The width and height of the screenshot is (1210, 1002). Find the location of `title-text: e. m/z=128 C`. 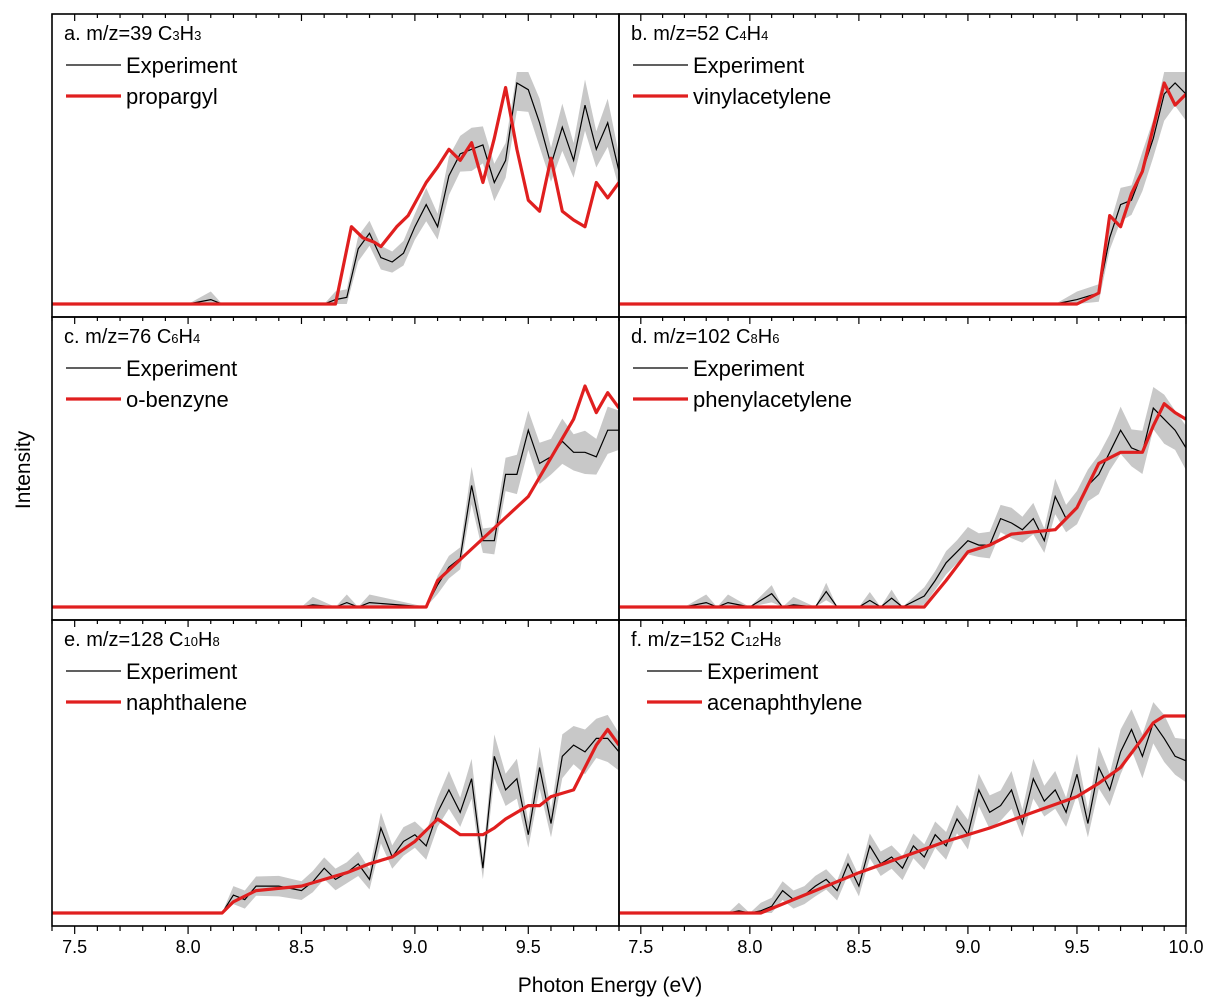

title-text: e. m/z=128 C is located at coordinates (124, 640).